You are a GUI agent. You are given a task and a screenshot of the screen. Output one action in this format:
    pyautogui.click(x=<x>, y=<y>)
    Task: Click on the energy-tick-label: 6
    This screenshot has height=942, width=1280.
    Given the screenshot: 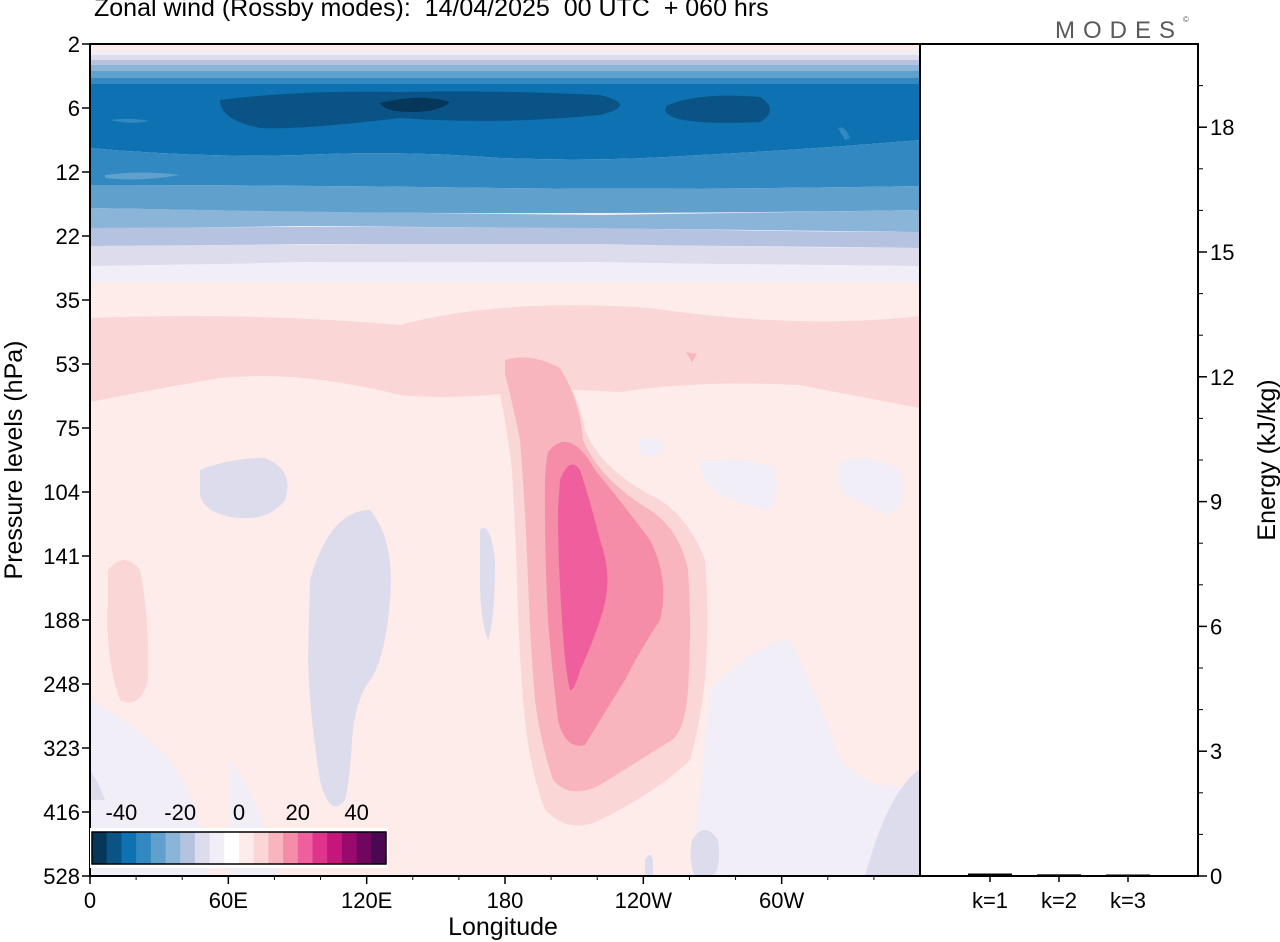 What is the action you would take?
    pyautogui.click(x=1216, y=626)
    